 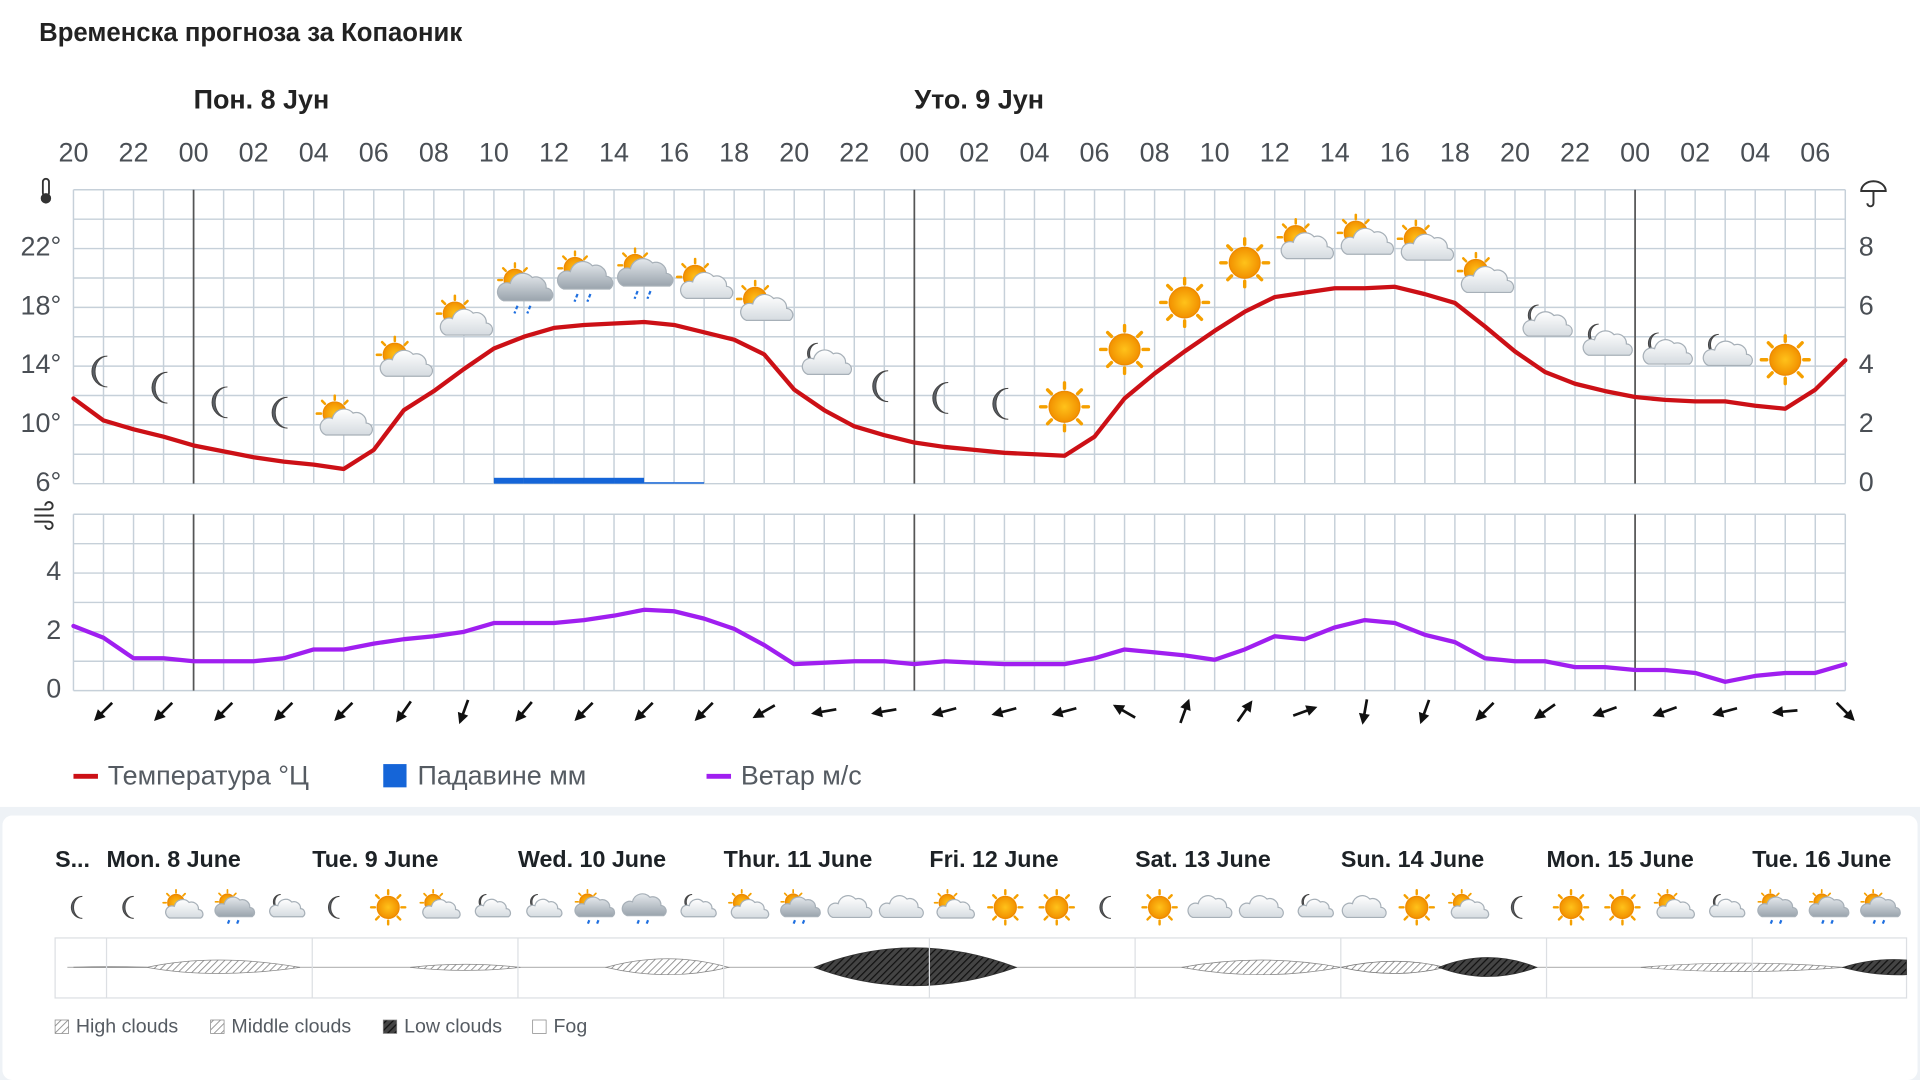 I want to click on day-label: Уто. 9 Јун, so click(x=979, y=100).